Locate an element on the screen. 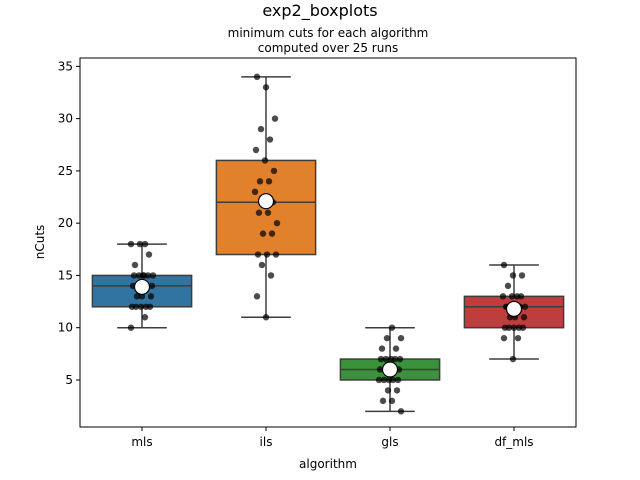 Image resolution: width=640 pixels, height=480 pixels. x-tick-label: mls is located at coordinates (141, 442).